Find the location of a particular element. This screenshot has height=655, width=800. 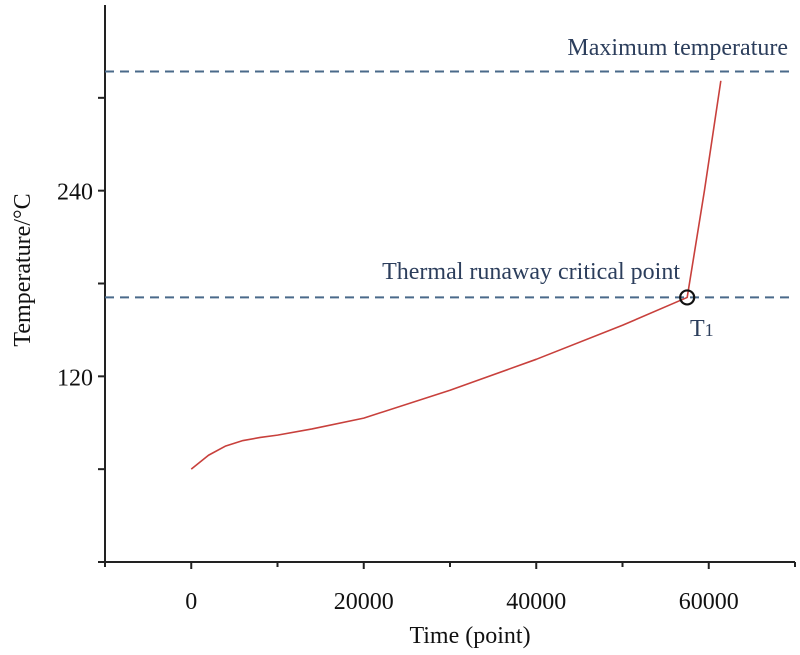

critical-point-label: Thermal runaway critical point is located at coordinates (531, 272).